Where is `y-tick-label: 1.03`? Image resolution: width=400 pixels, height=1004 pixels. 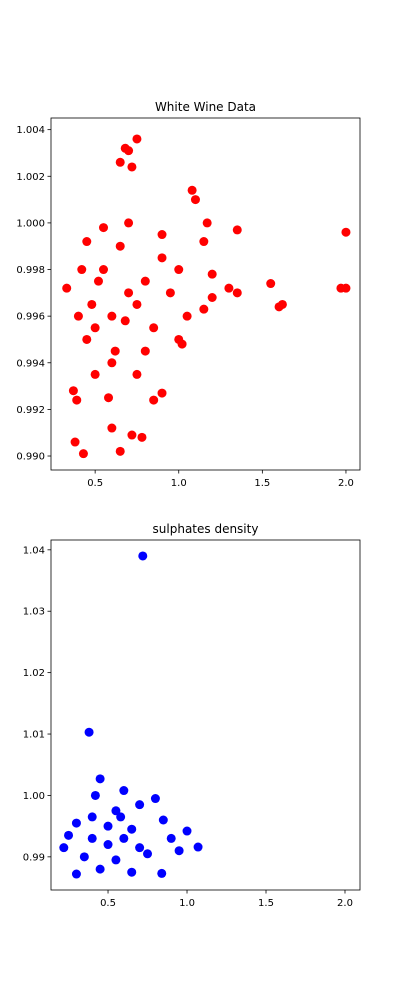 y-tick-label: 1.03 is located at coordinates (34, 612).